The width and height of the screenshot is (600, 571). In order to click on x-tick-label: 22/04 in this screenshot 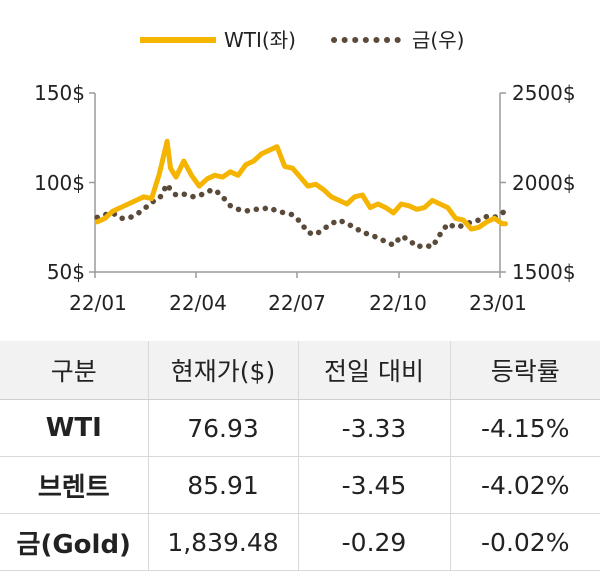, I will do `click(198, 303)`.